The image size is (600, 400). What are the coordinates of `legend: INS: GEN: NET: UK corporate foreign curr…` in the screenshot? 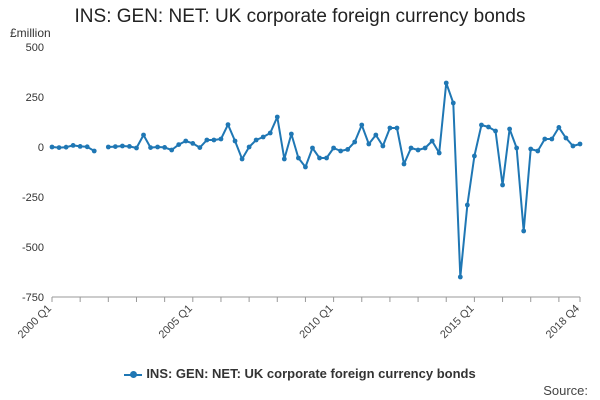 It's located at (300, 373).